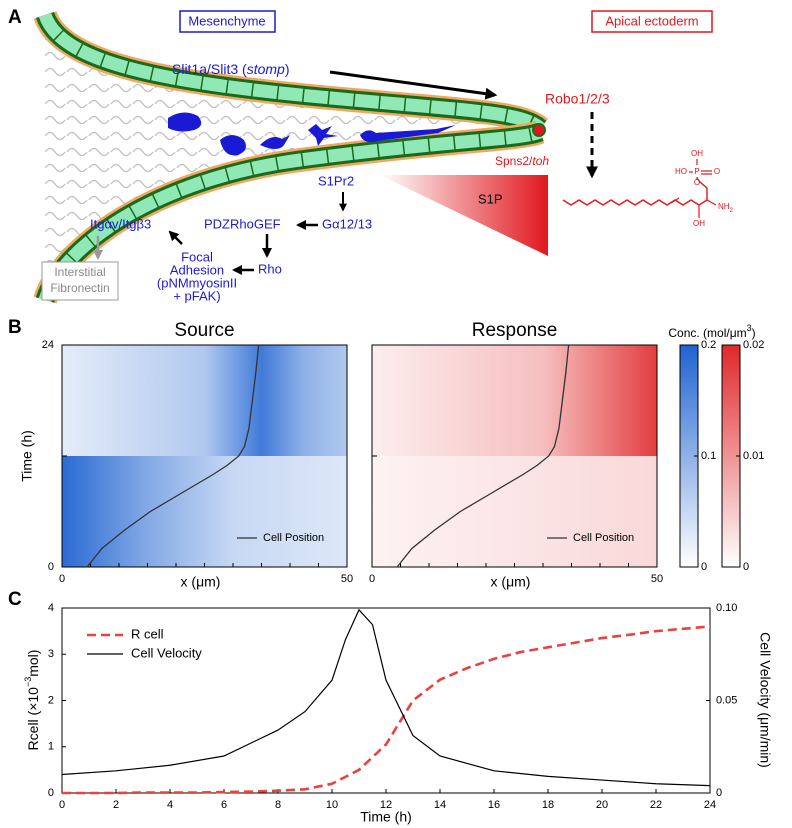  Describe the element at coordinates (639, 188) in the screenshot. I see `s1p-molecule` at that location.